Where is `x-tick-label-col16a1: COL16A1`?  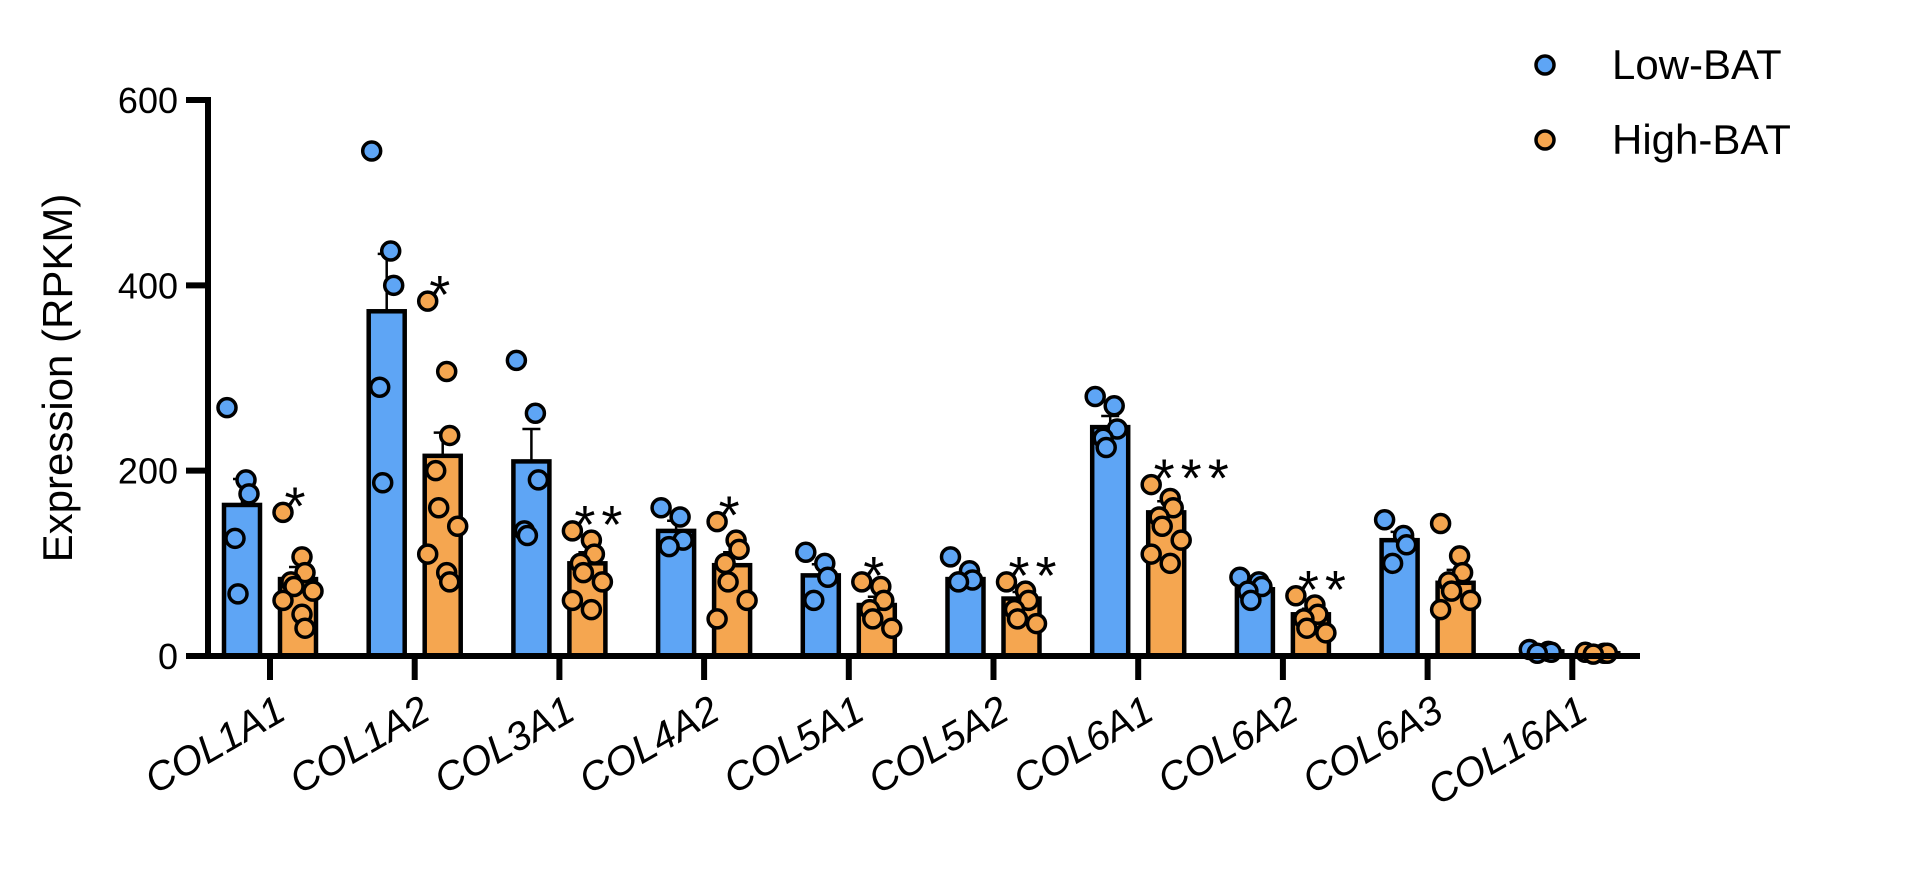
x-tick-label-col16a1: COL16A1 is located at coordinates (1508, 751).